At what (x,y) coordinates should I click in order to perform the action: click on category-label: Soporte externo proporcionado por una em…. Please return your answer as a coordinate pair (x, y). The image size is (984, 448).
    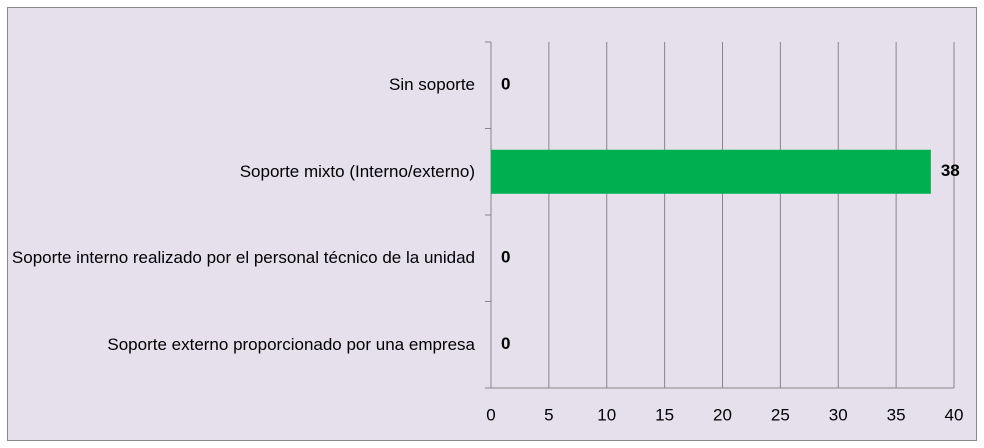
    Looking at the image, I should click on (242, 345).